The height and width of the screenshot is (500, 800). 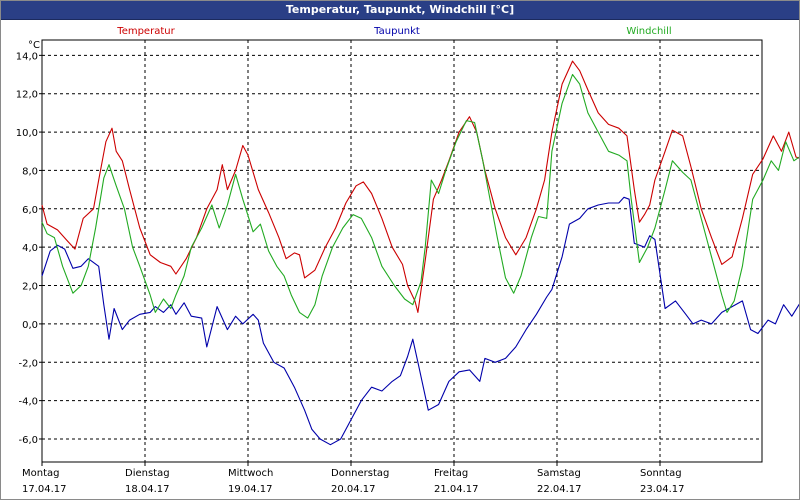 What do you see at coordinates (353, 489) in the screenshot?
I see `x-tick-label-date: 20.04.17` at bounding box center [353, 489].